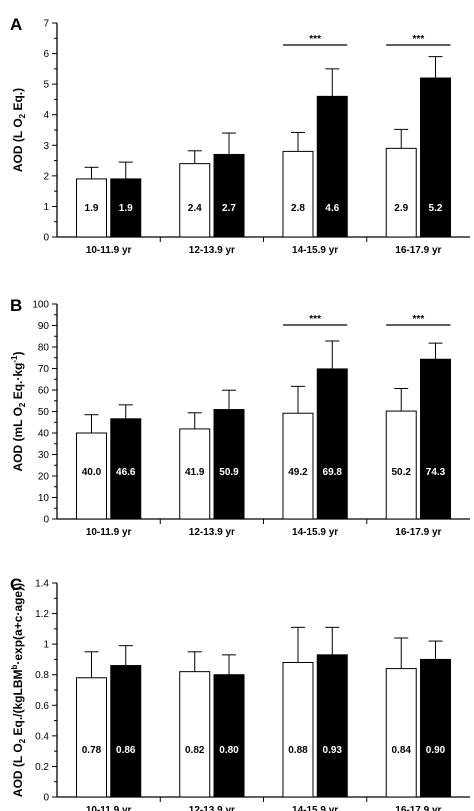  I want to click on y-axis-label-part: AOD (mL O, so click(18, 439).